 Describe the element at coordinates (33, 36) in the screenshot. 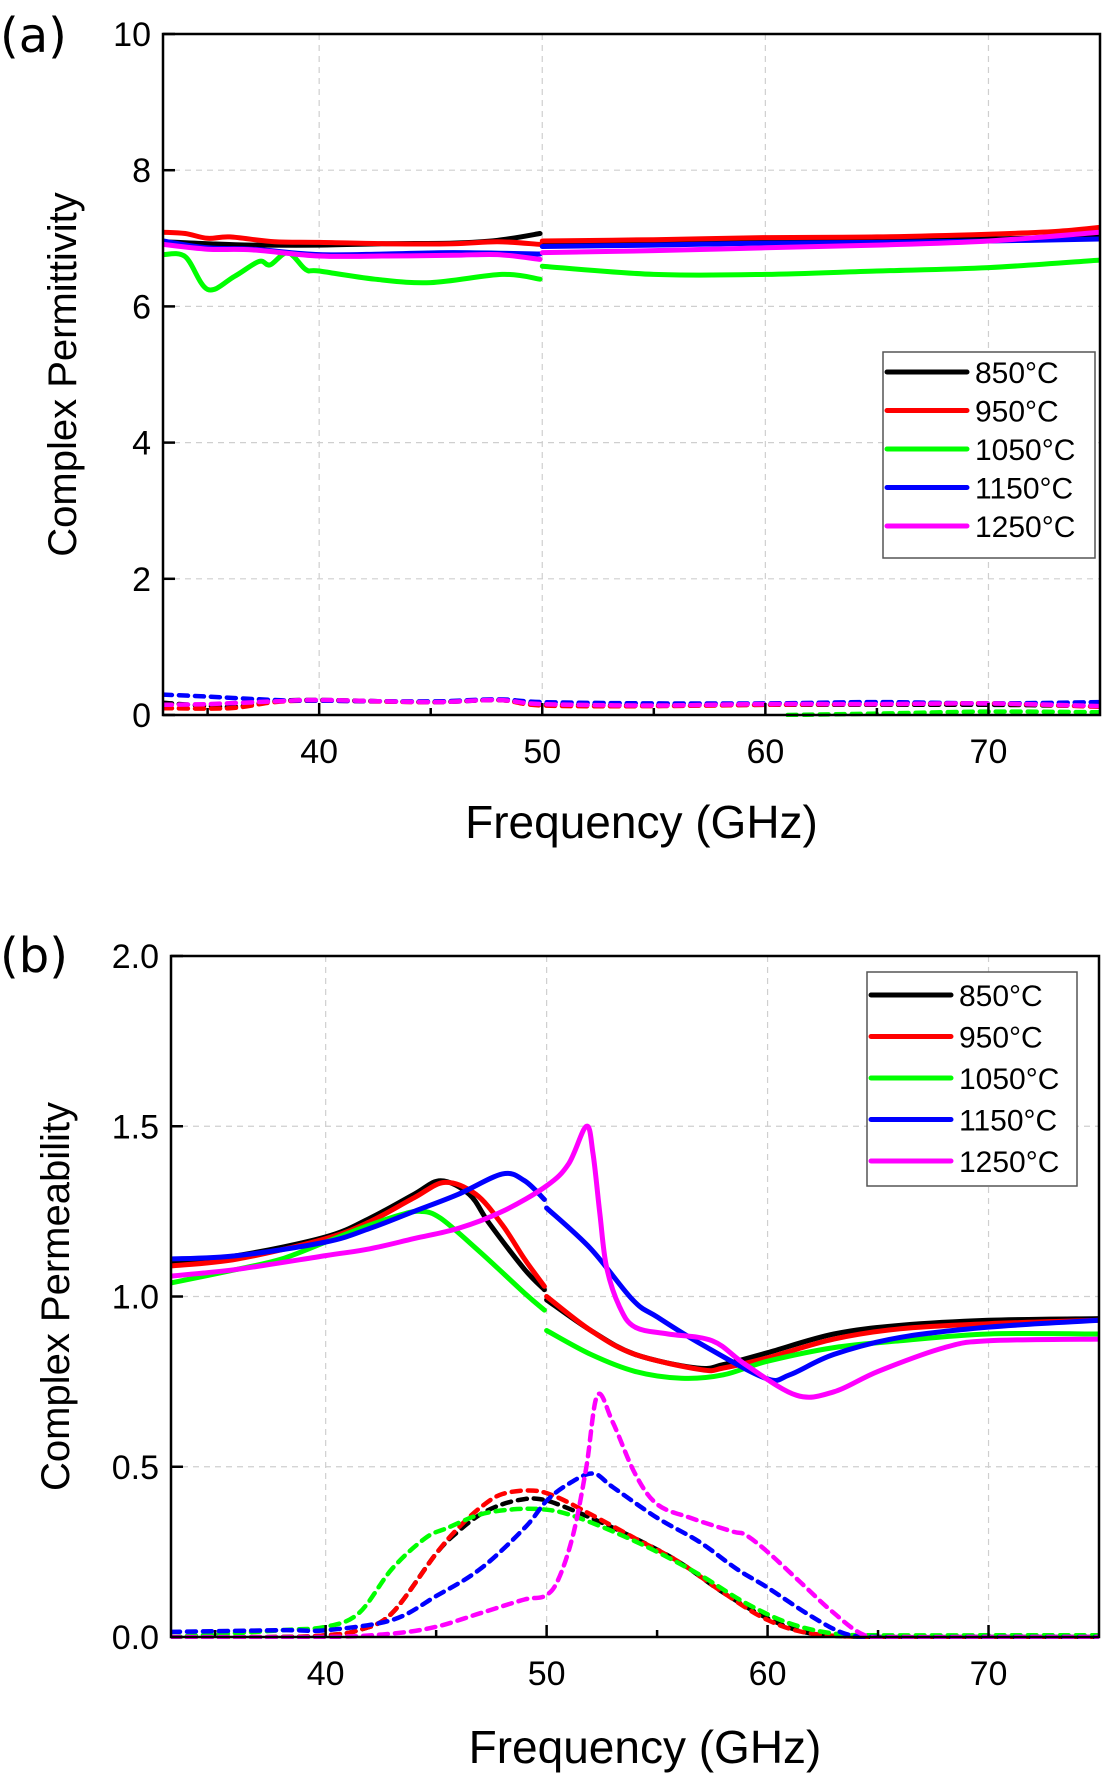

I see `panel-label-a: (a)` at that location.